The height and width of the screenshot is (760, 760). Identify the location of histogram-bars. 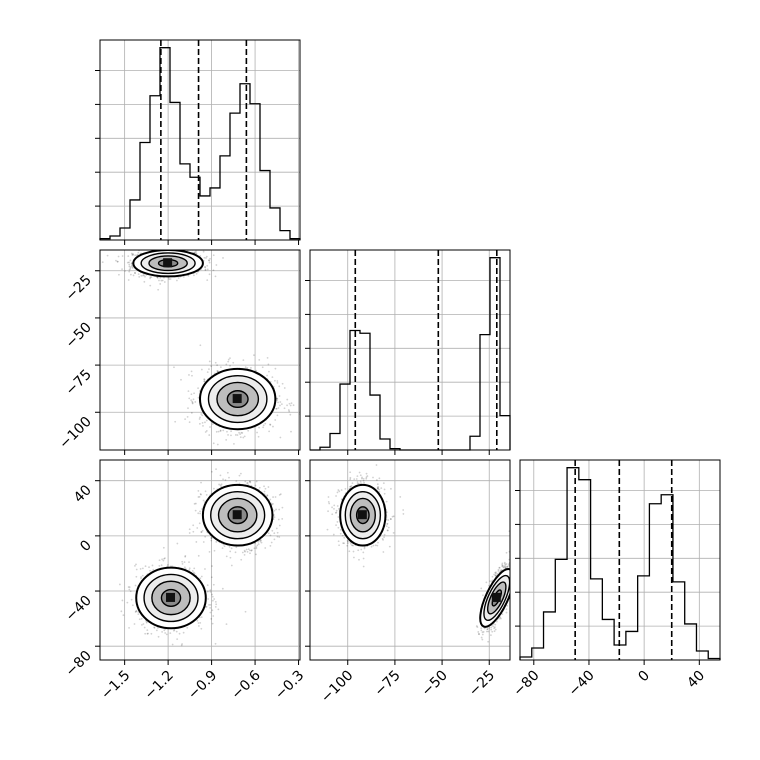
(200, 143).